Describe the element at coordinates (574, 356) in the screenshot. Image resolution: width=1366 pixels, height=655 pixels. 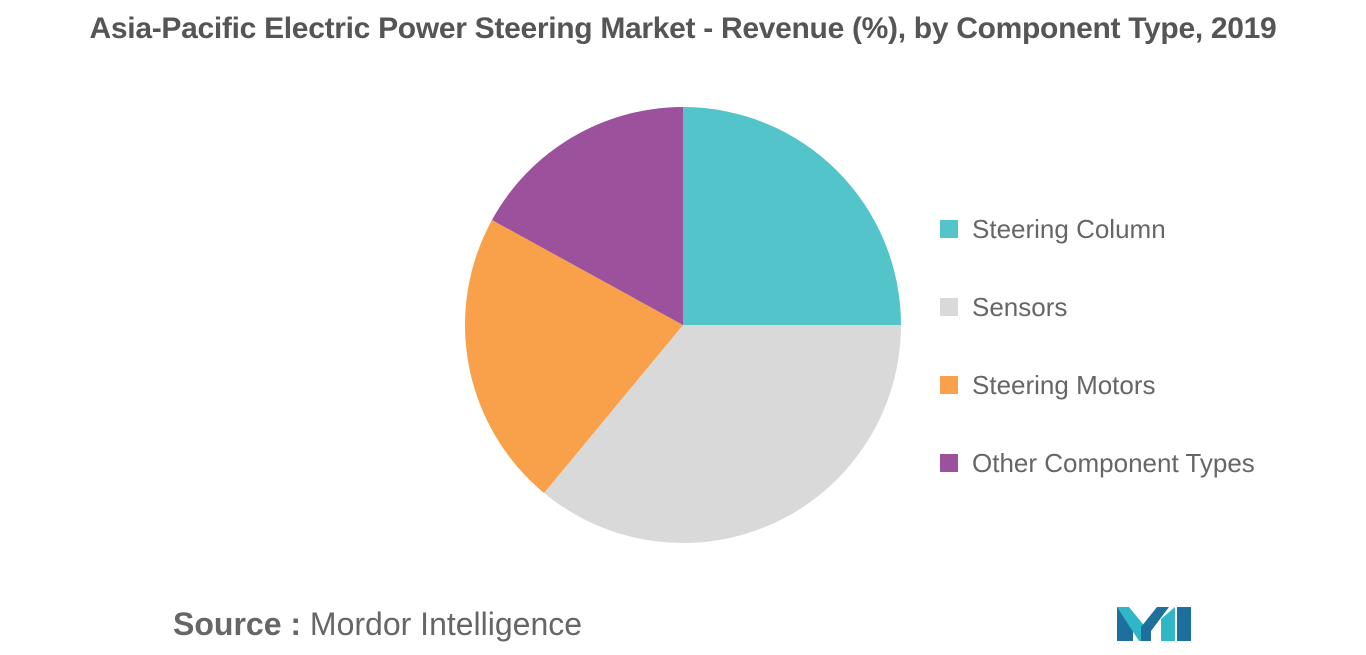
I see `pie-slice-steering-motors` at that location.